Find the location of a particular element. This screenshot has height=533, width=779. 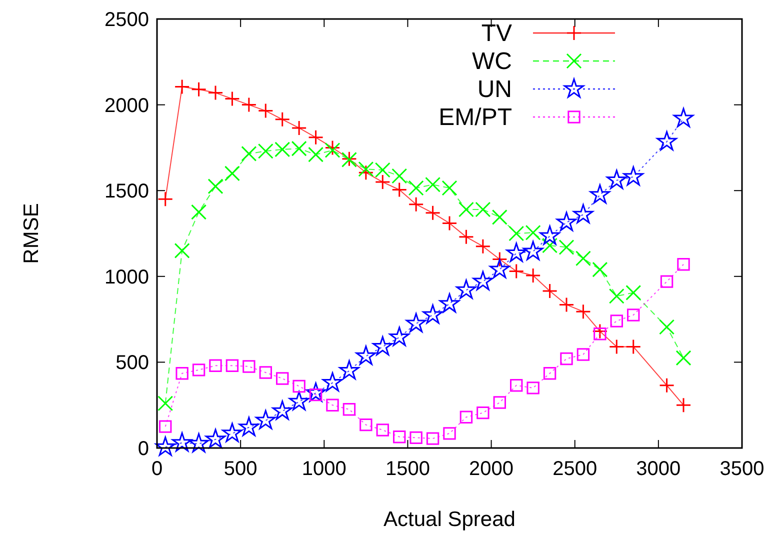

y-axis-title: RMSE is located at coordinates (31, 233).